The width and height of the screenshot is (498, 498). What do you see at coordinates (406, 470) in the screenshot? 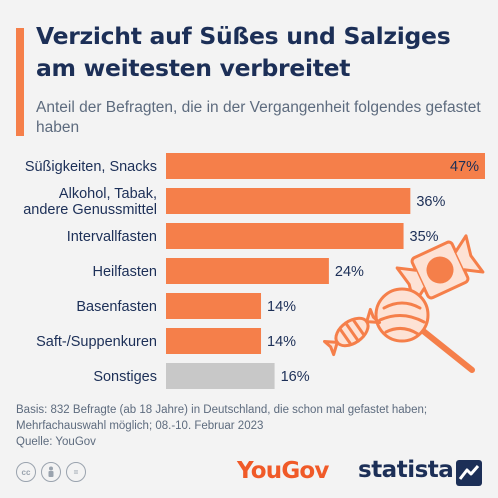
I see `statista-logo-text: statista` at bounding box center [406, 470].